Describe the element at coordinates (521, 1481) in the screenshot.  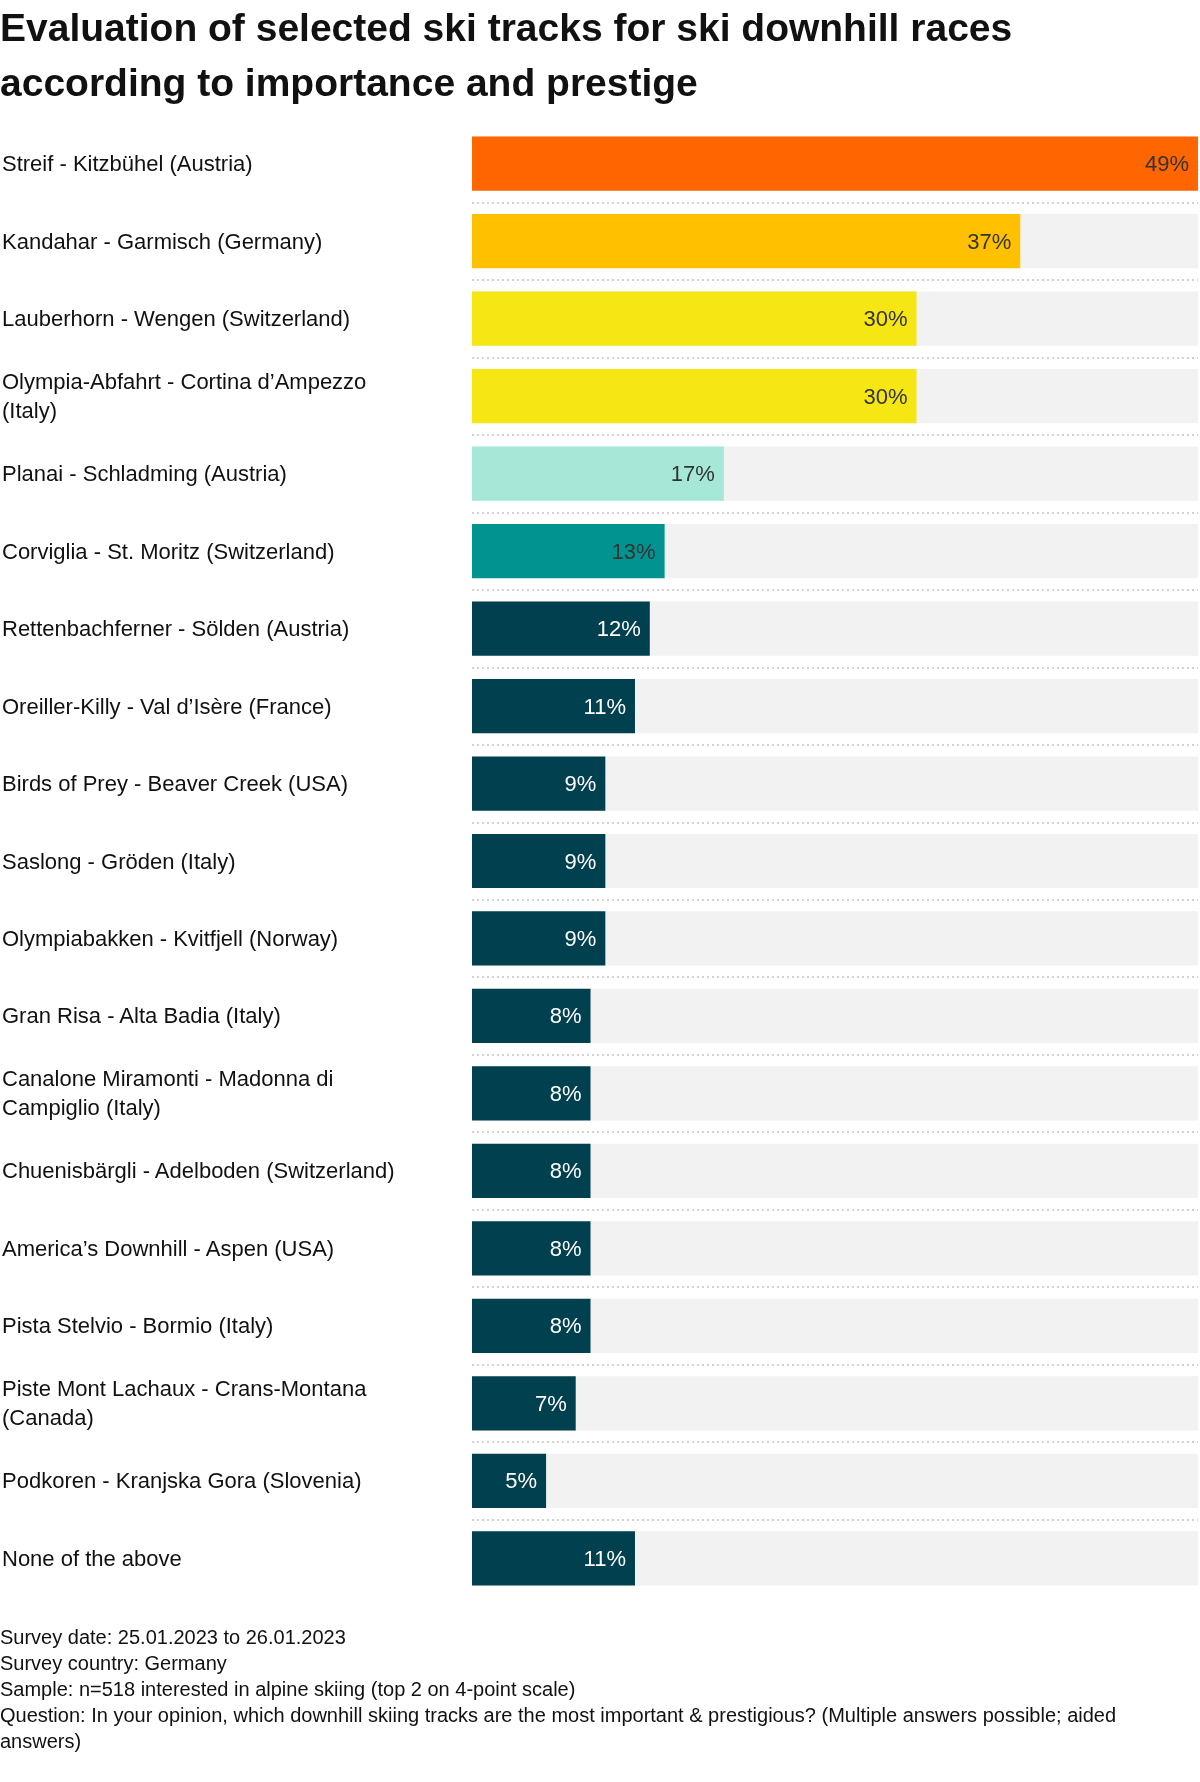
I see `data-label: 5%` at that location.